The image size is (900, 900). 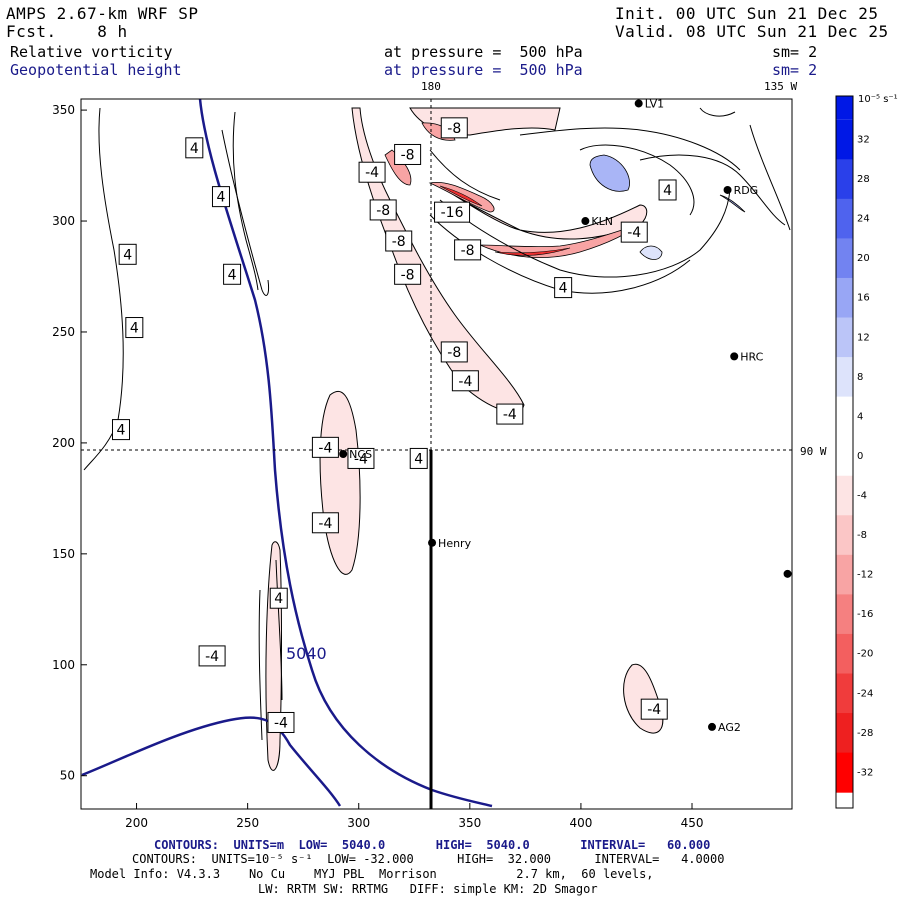 What do you see at coordinates (860, 416) in the screenshot?
I see `colorbar-label: 4` at bounding box center [860, 416].